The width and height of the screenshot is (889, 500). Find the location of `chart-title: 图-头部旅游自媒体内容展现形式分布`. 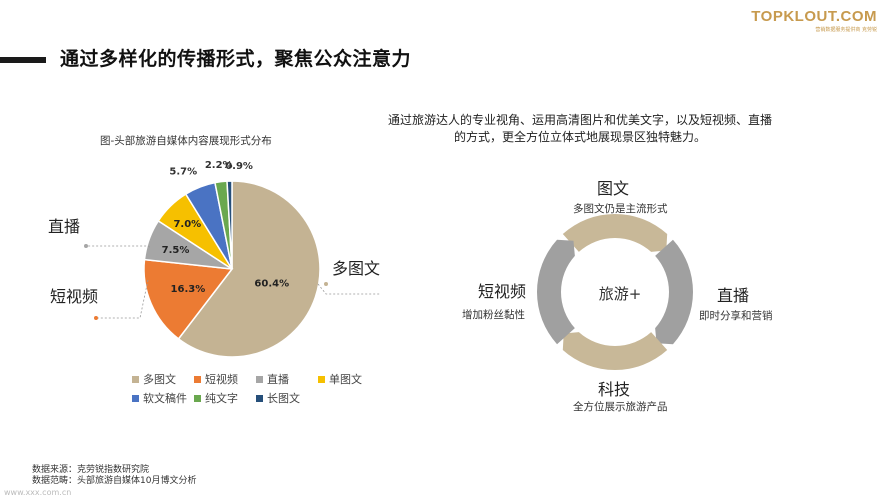

chart-title: 图-头部旅游自媒体内容展现形式分布 is located at coordinates (186, 141).